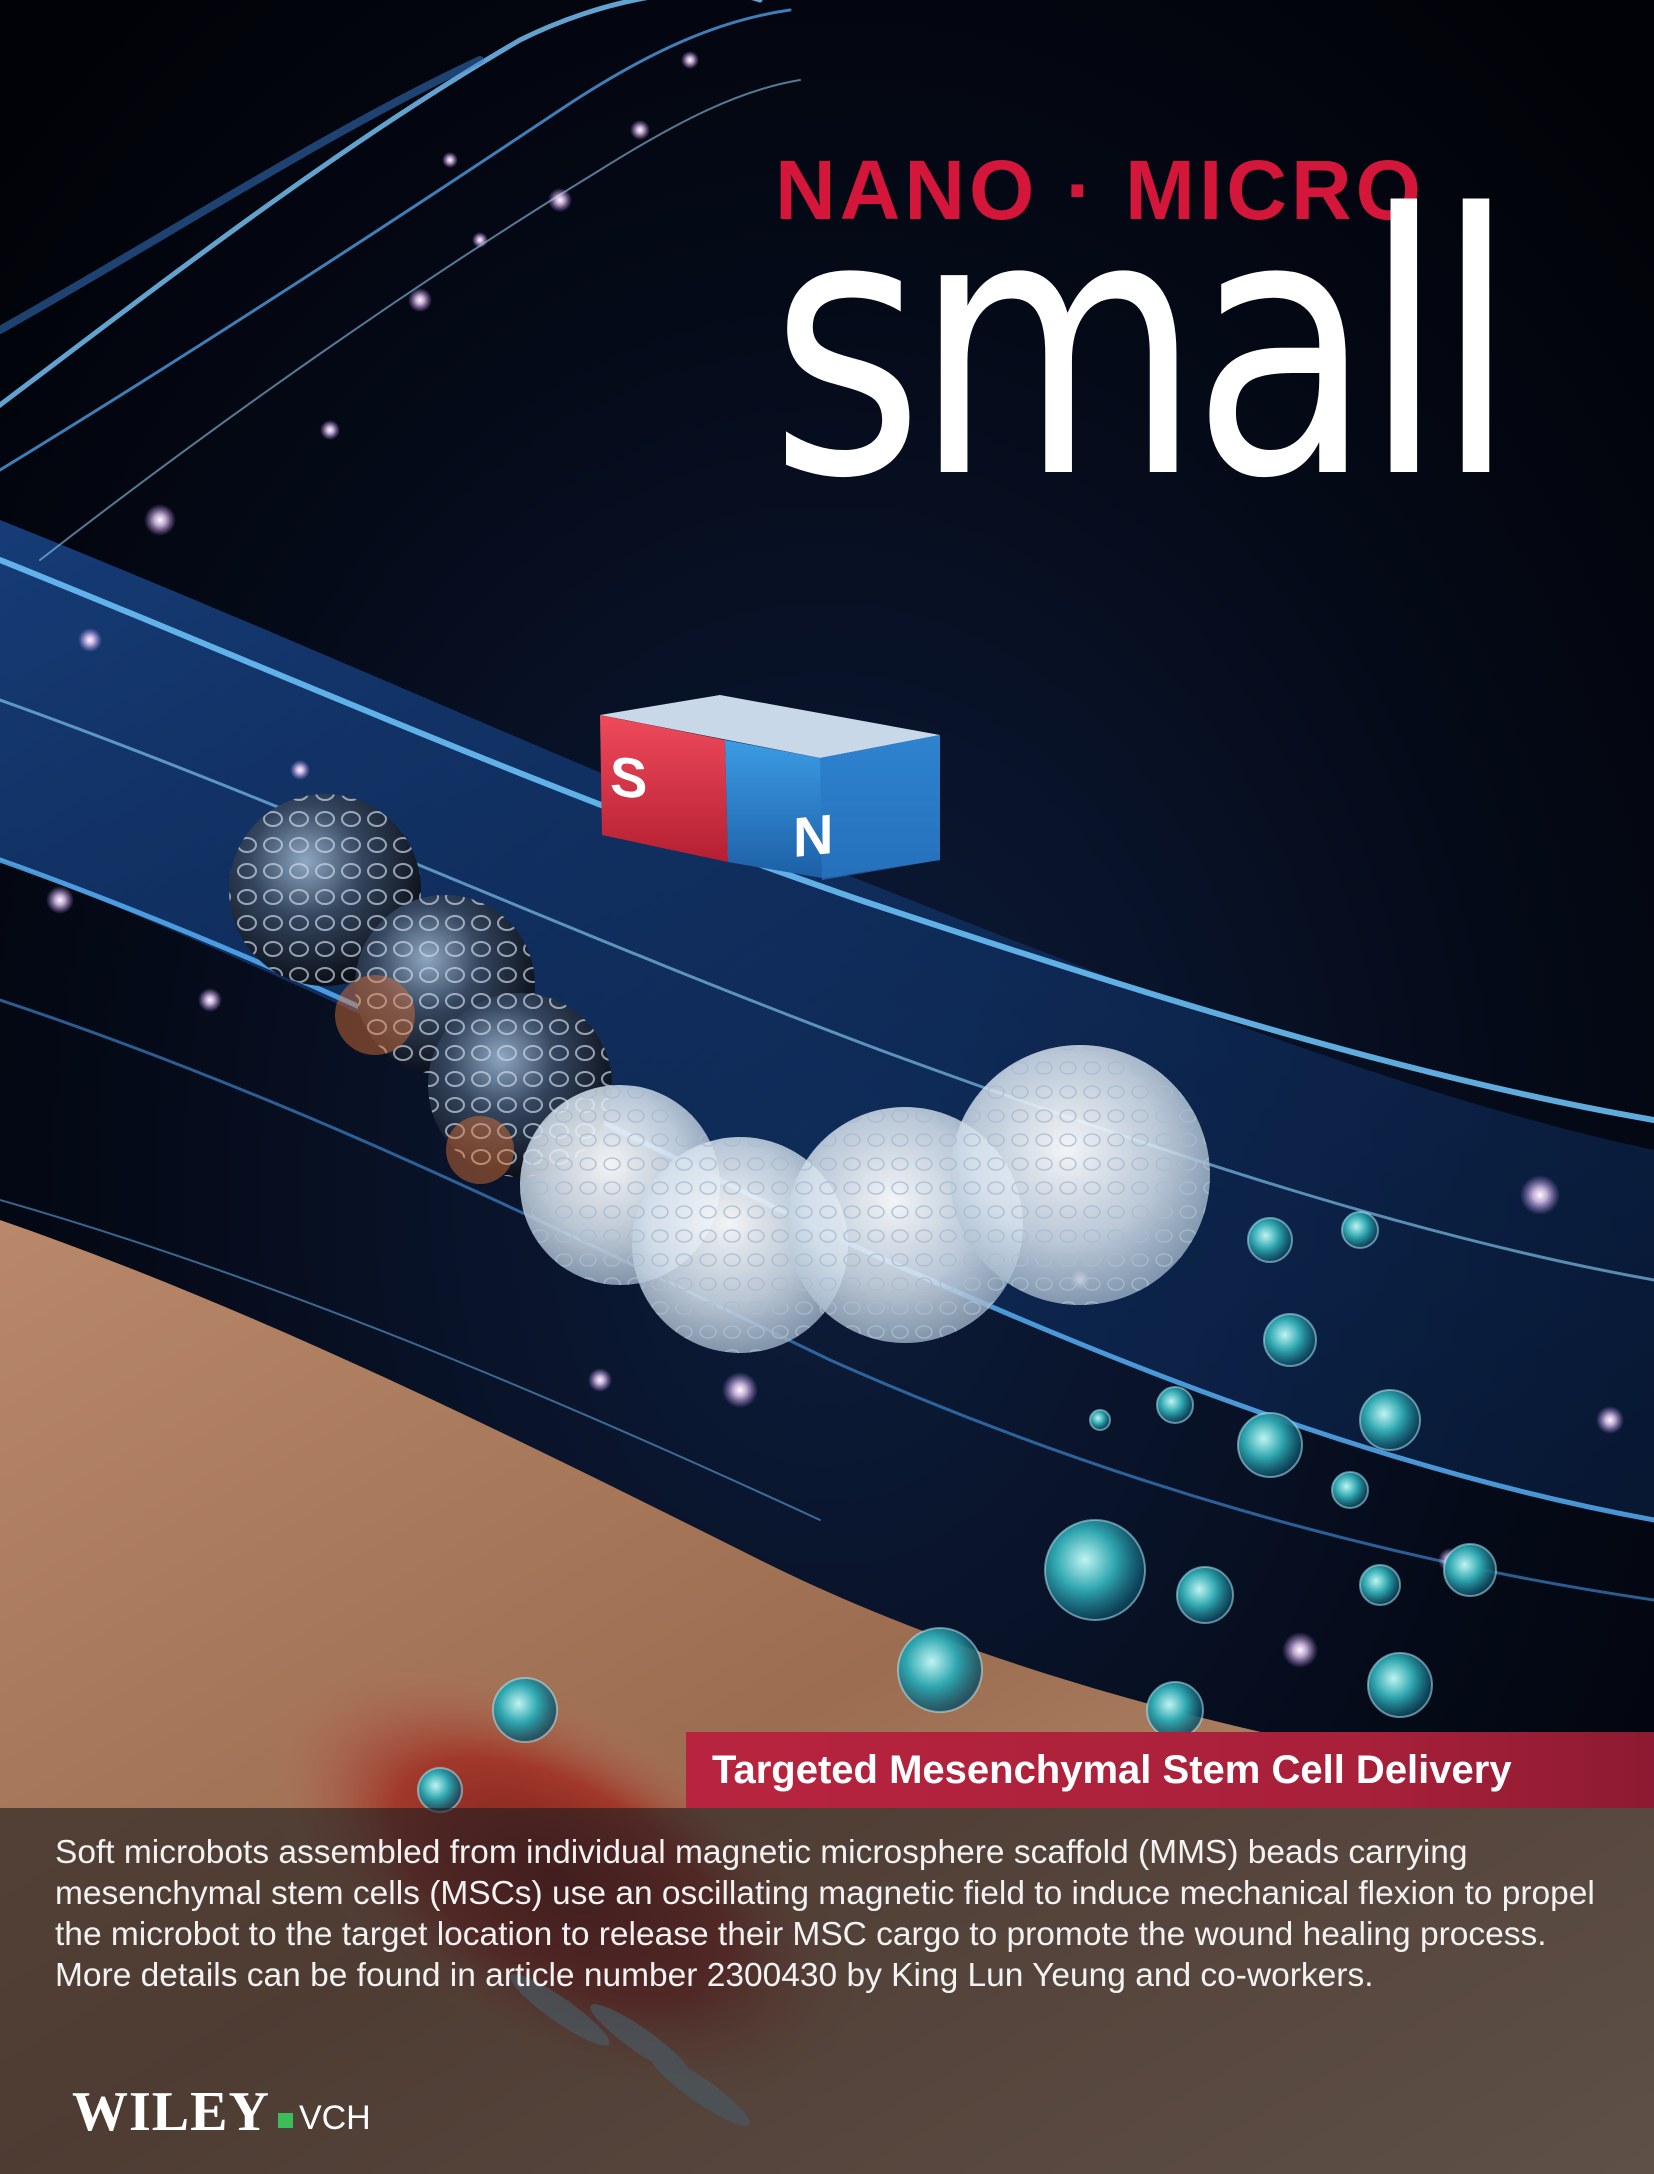  I want to click on publisher-square-icon, so click(285, 2120).